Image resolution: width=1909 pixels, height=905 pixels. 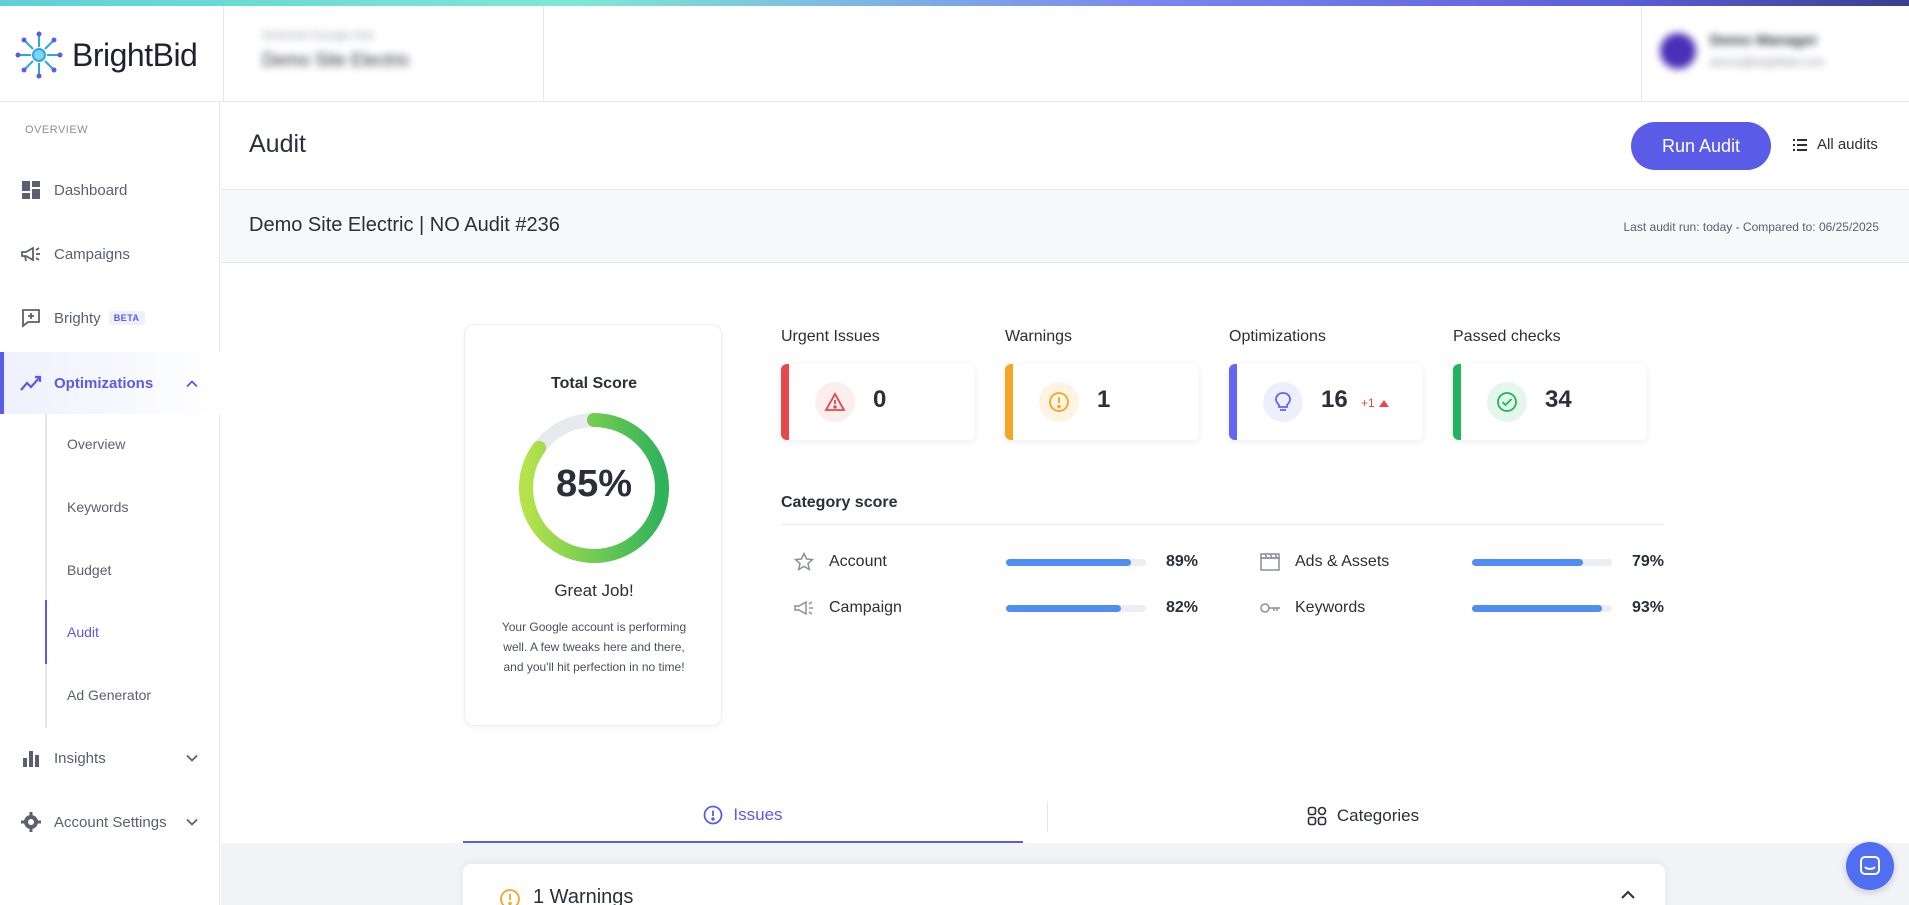 I want to click on account-selector-value: Demo Site Electric, so click(x=336, y=60).